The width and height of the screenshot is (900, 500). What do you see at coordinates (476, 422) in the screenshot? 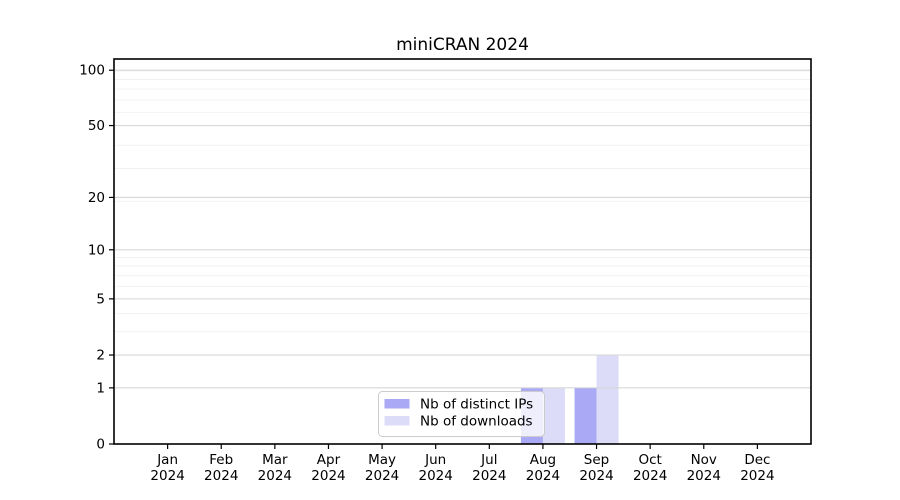
I see `legend-label: Nb of downloads` at bounding box center [476, 422].